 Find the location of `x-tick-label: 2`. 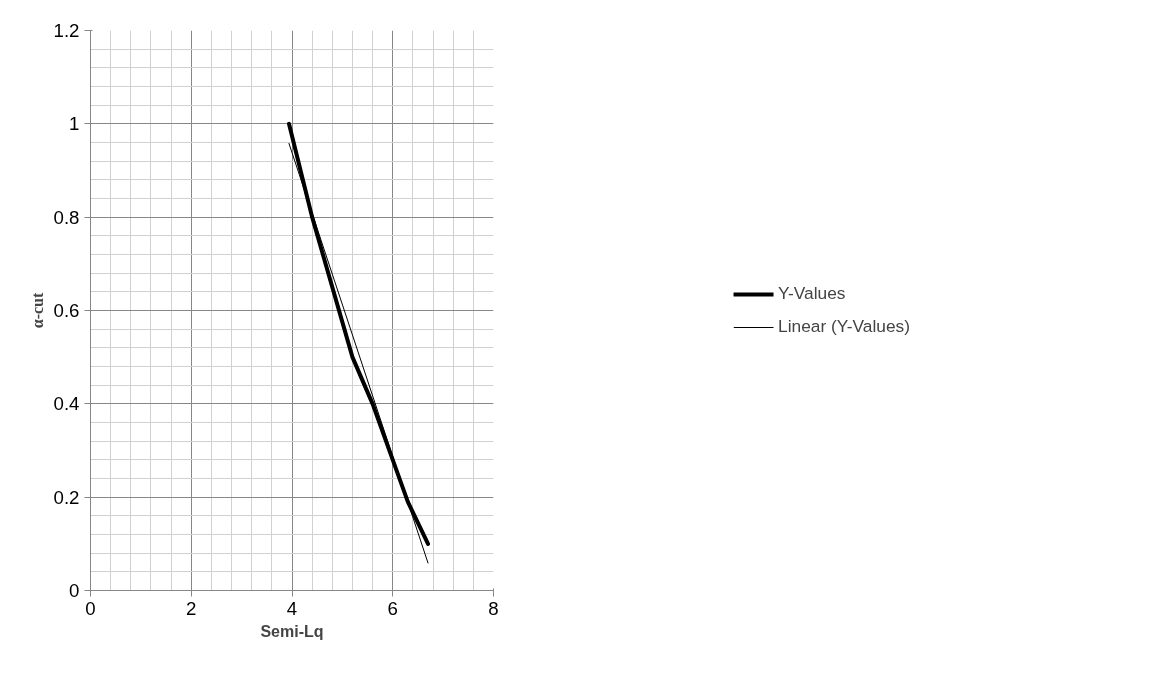

x-tick-label: 2 is located at coordinates (191, 608).